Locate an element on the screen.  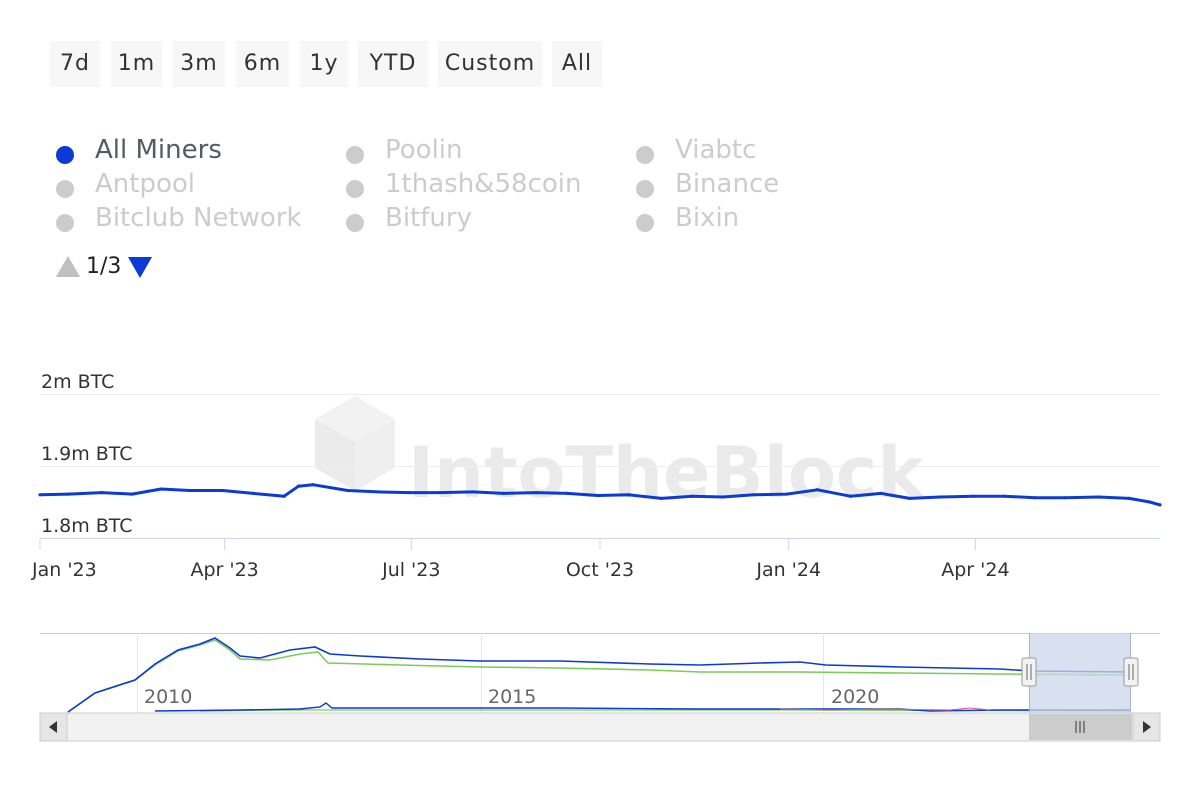
scrollbar-thumb is located at coordinates (1080, 727).